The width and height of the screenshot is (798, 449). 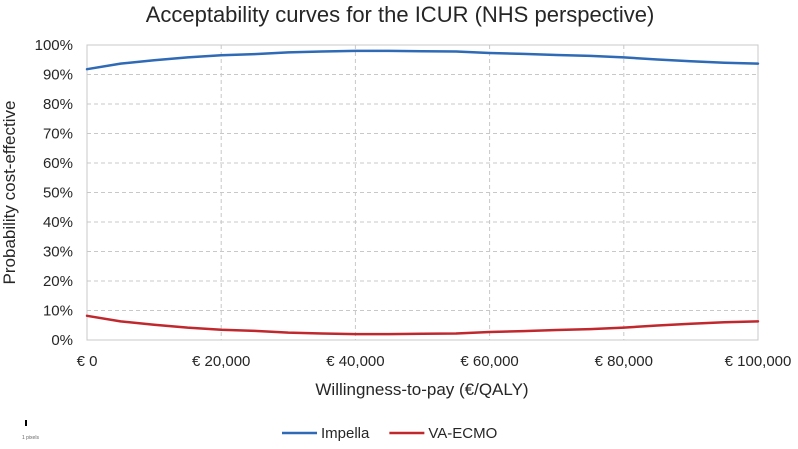 I want to click on x-tick-label: € 40,000, so click(x=355, y=361).